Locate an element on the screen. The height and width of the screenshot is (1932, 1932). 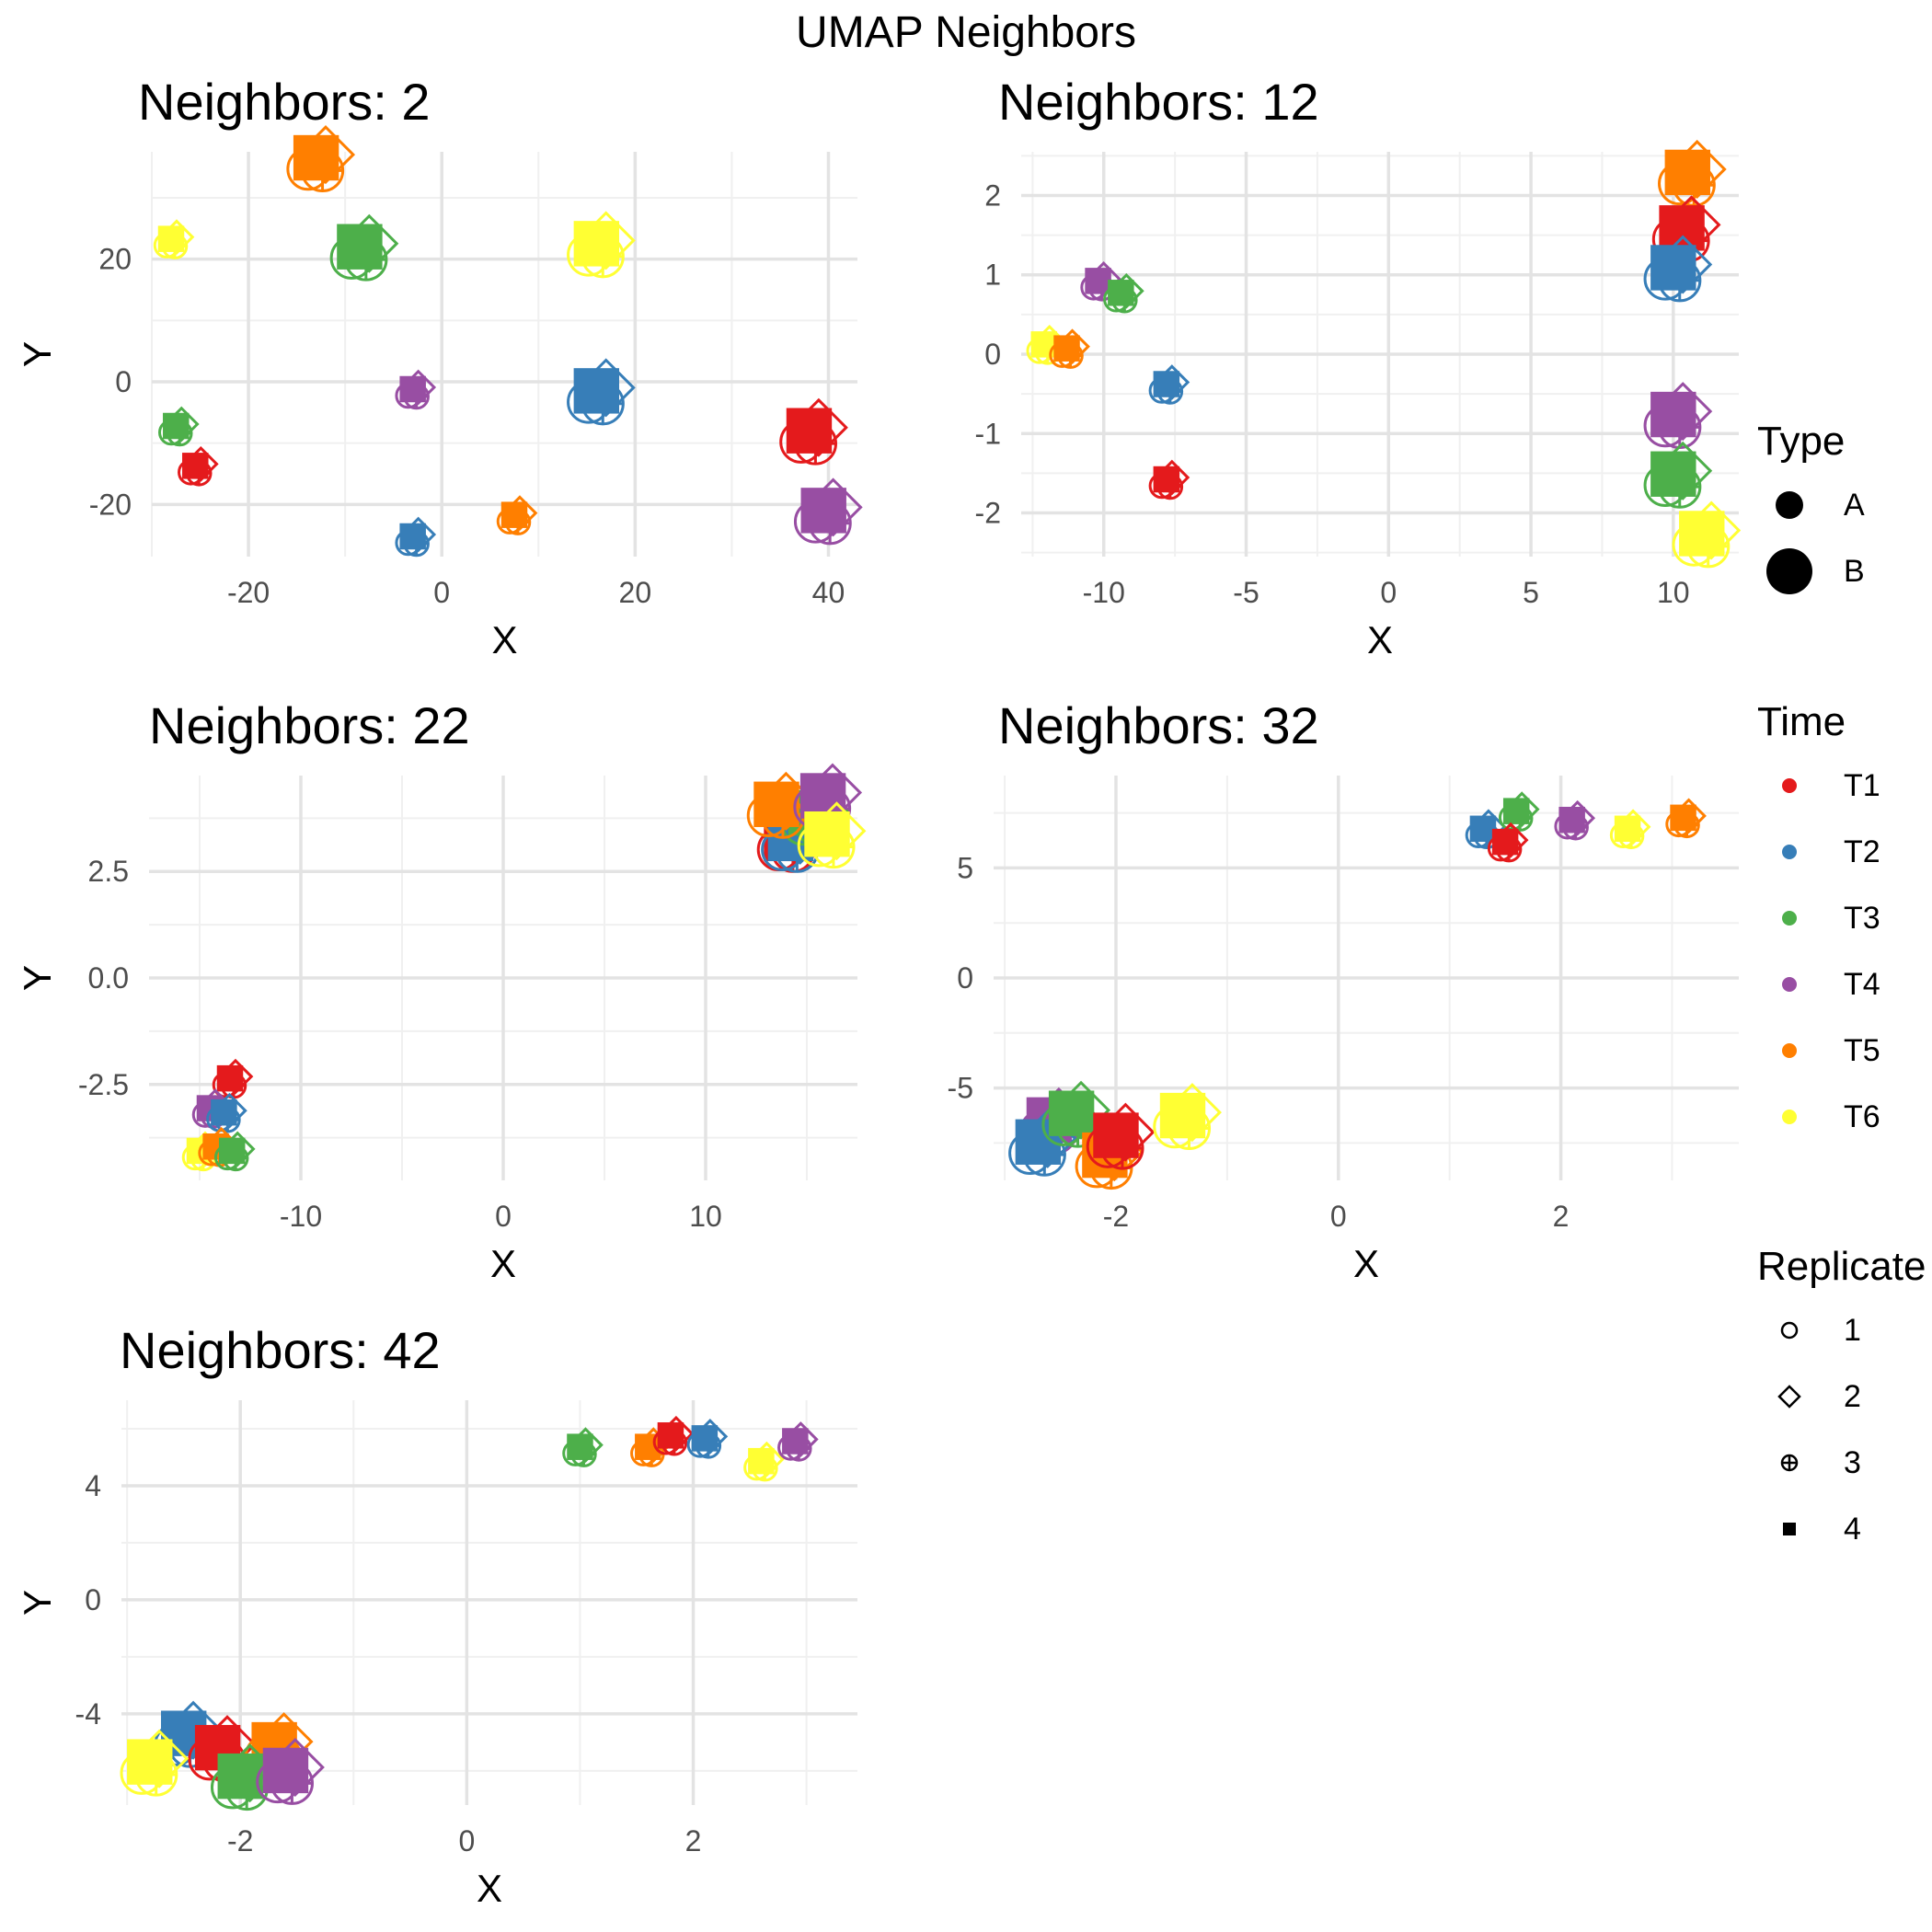
point-cluster-t5-b is located at coordinates (1692, 173).